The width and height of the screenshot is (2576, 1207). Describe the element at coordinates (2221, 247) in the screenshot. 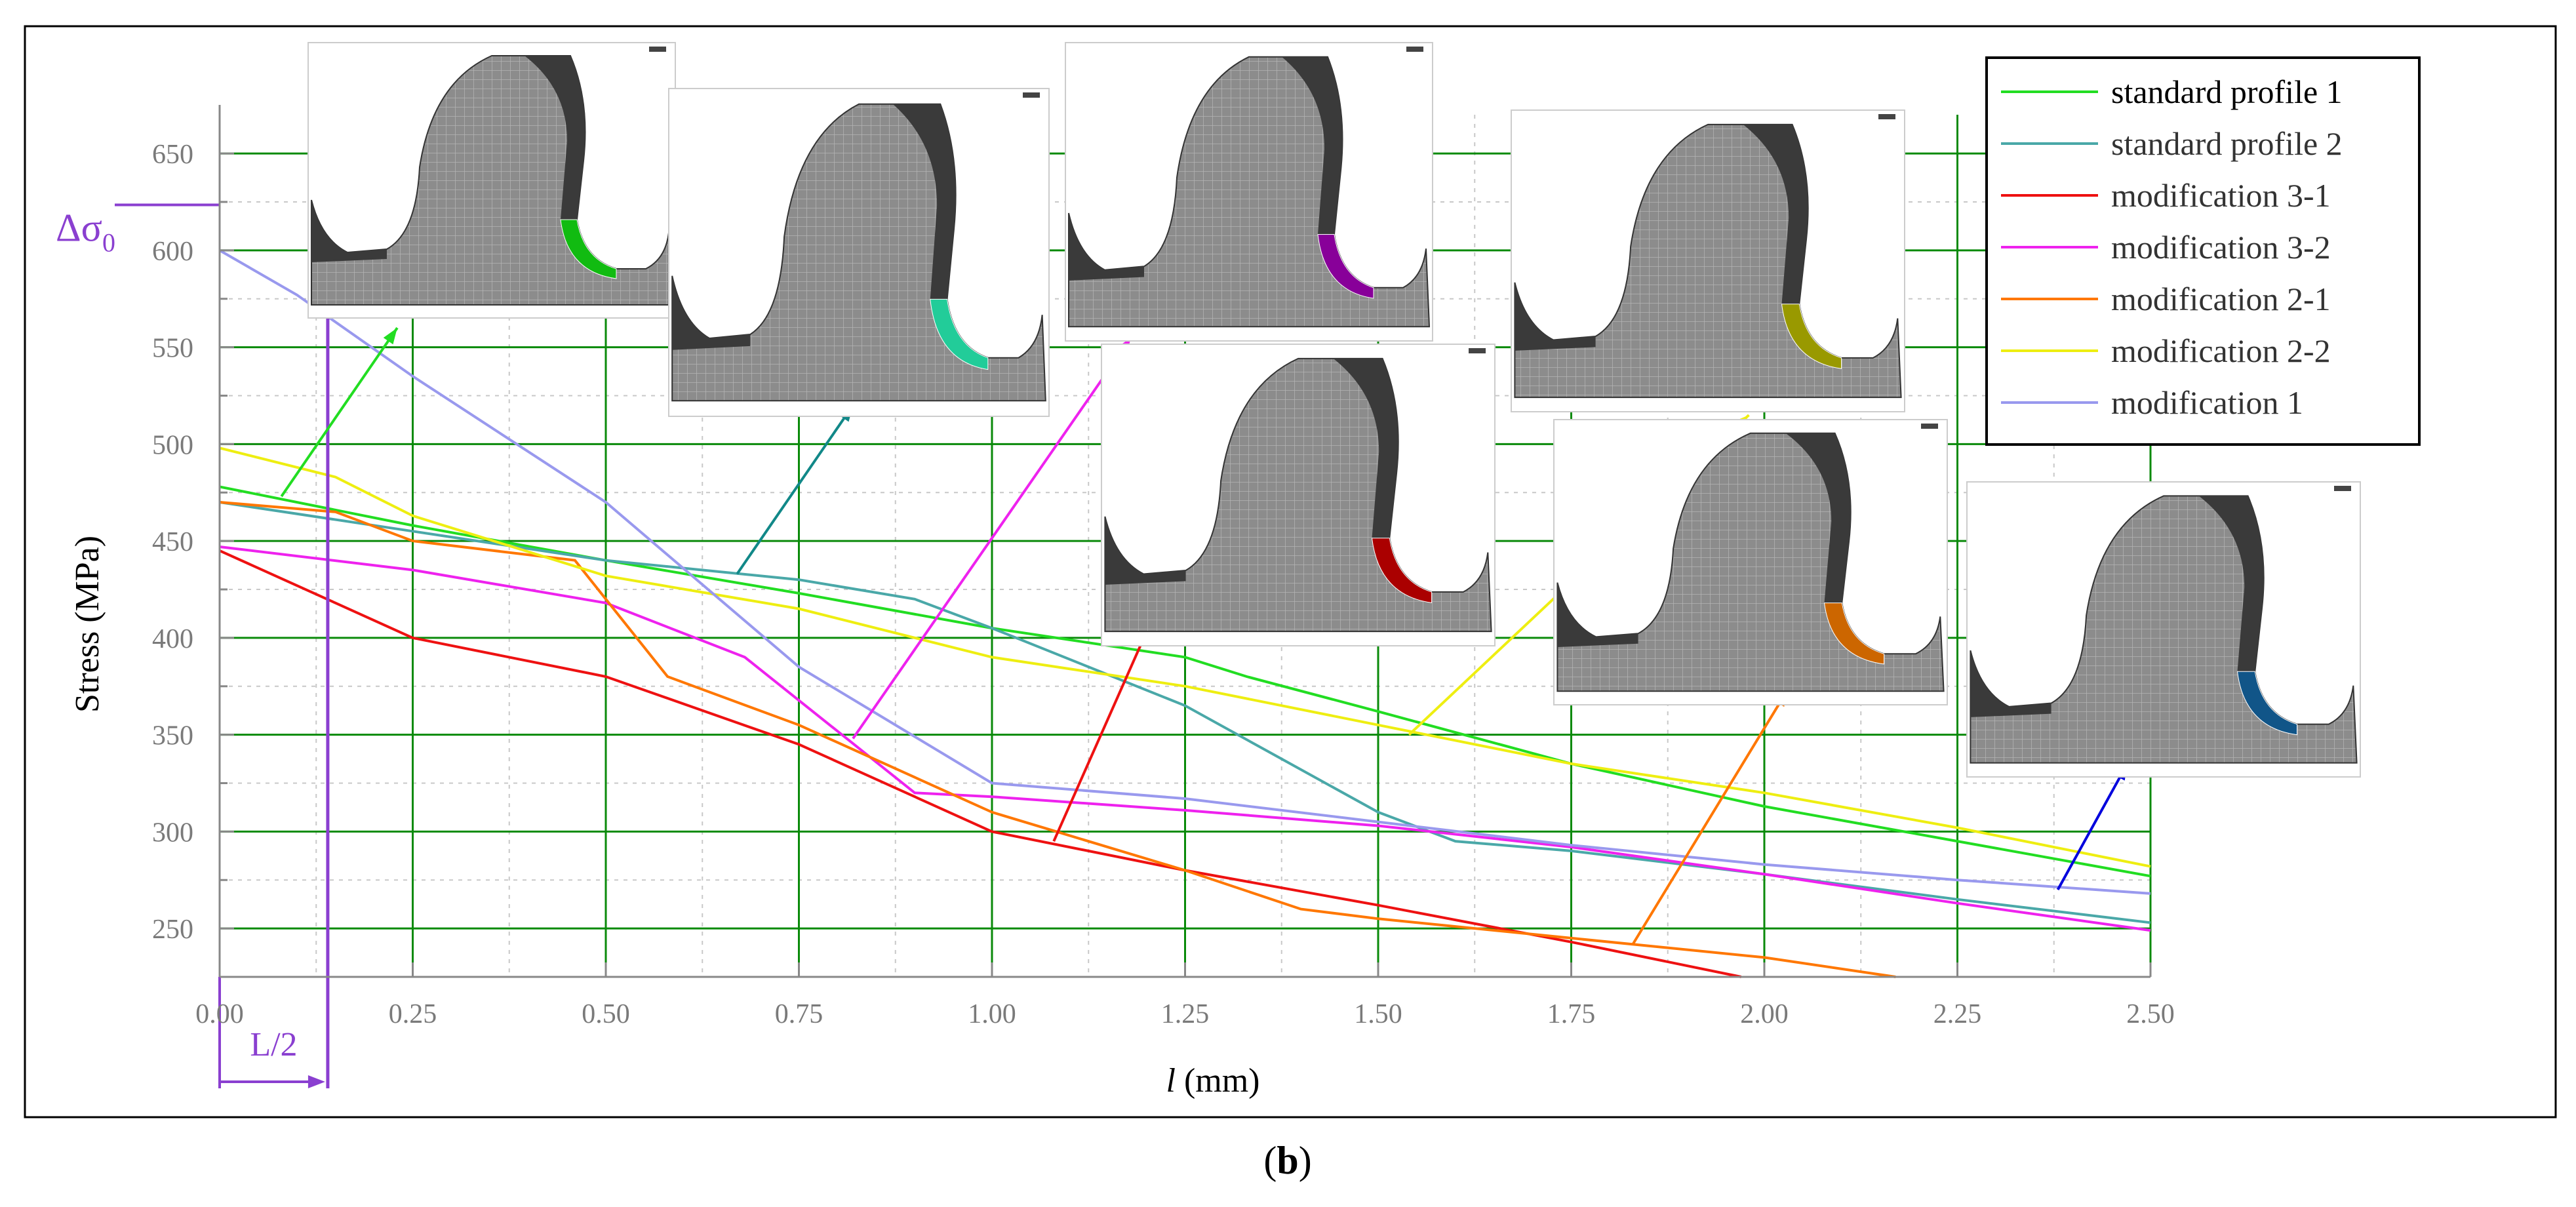

I see `legend-entry: modification 3-2` at that location.